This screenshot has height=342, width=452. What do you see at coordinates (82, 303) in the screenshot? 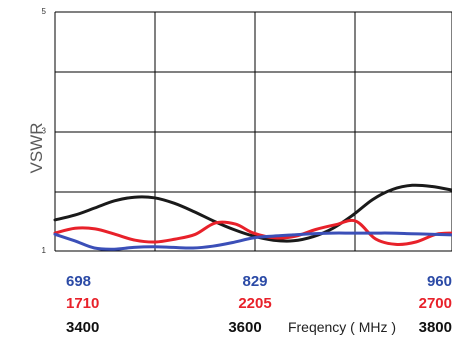
I see `x-tick-label: 1710` at bounding box center [82, 303].